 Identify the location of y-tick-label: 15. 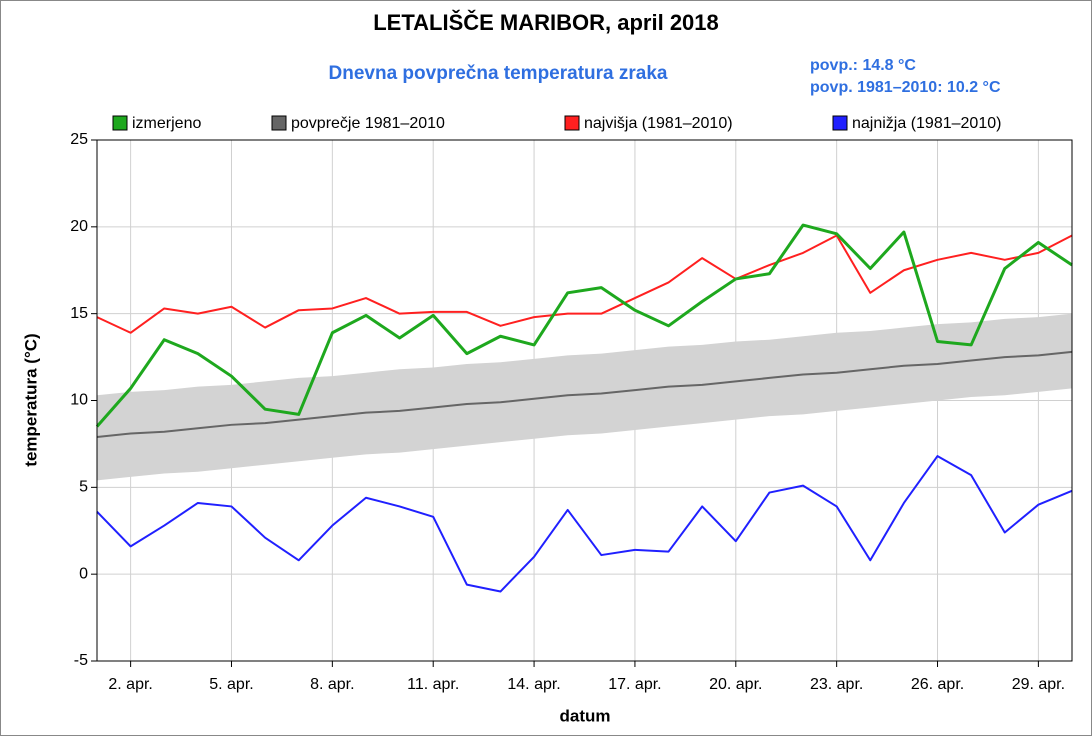
(79, 313).